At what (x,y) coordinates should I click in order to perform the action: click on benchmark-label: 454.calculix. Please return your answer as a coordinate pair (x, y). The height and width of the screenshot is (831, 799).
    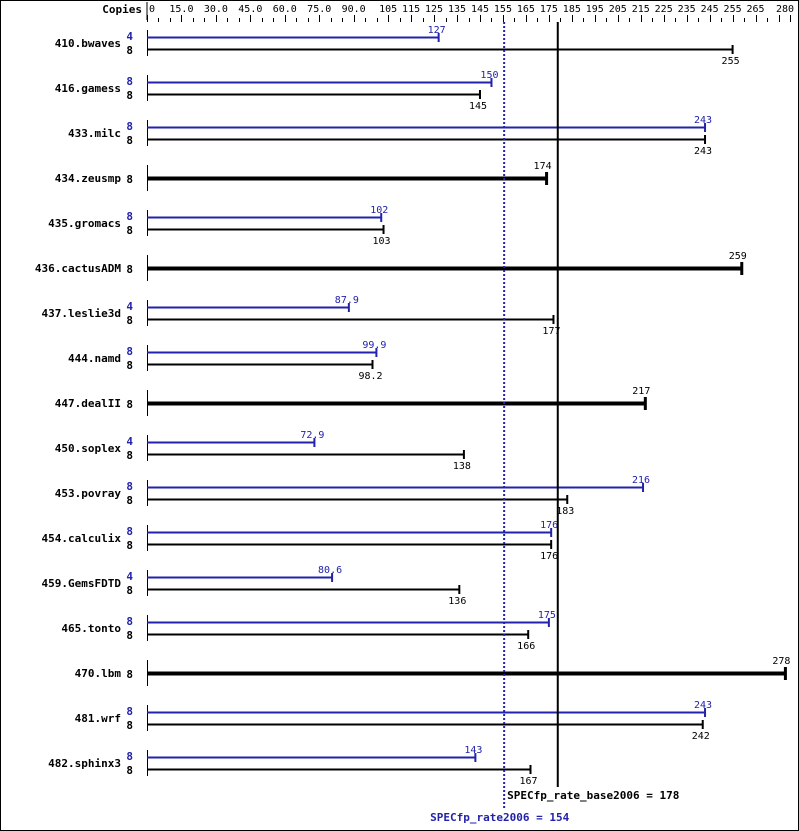
    Looking at the image, I should click on (82, 538).